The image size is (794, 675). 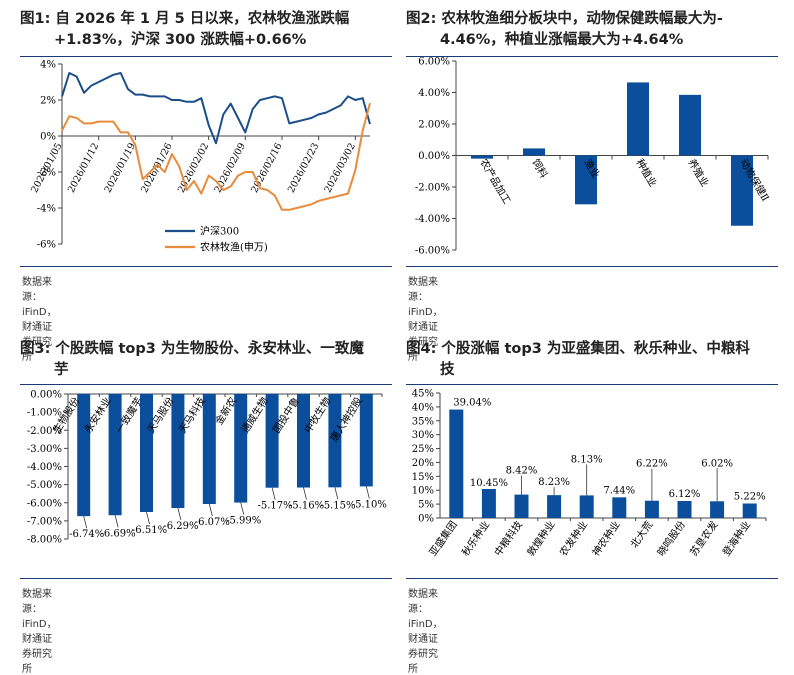 What do you see at coordinates (61, 370) in the screenshot?
I see `figure-3-title-line2: 芋` at bounding box center [61, 370].